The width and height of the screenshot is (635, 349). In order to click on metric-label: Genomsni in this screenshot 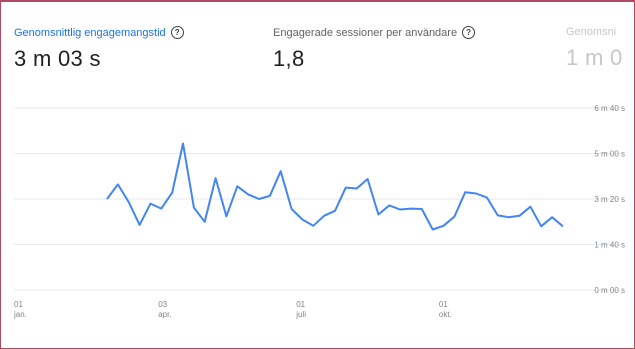, I will do `click(594, 32)`.